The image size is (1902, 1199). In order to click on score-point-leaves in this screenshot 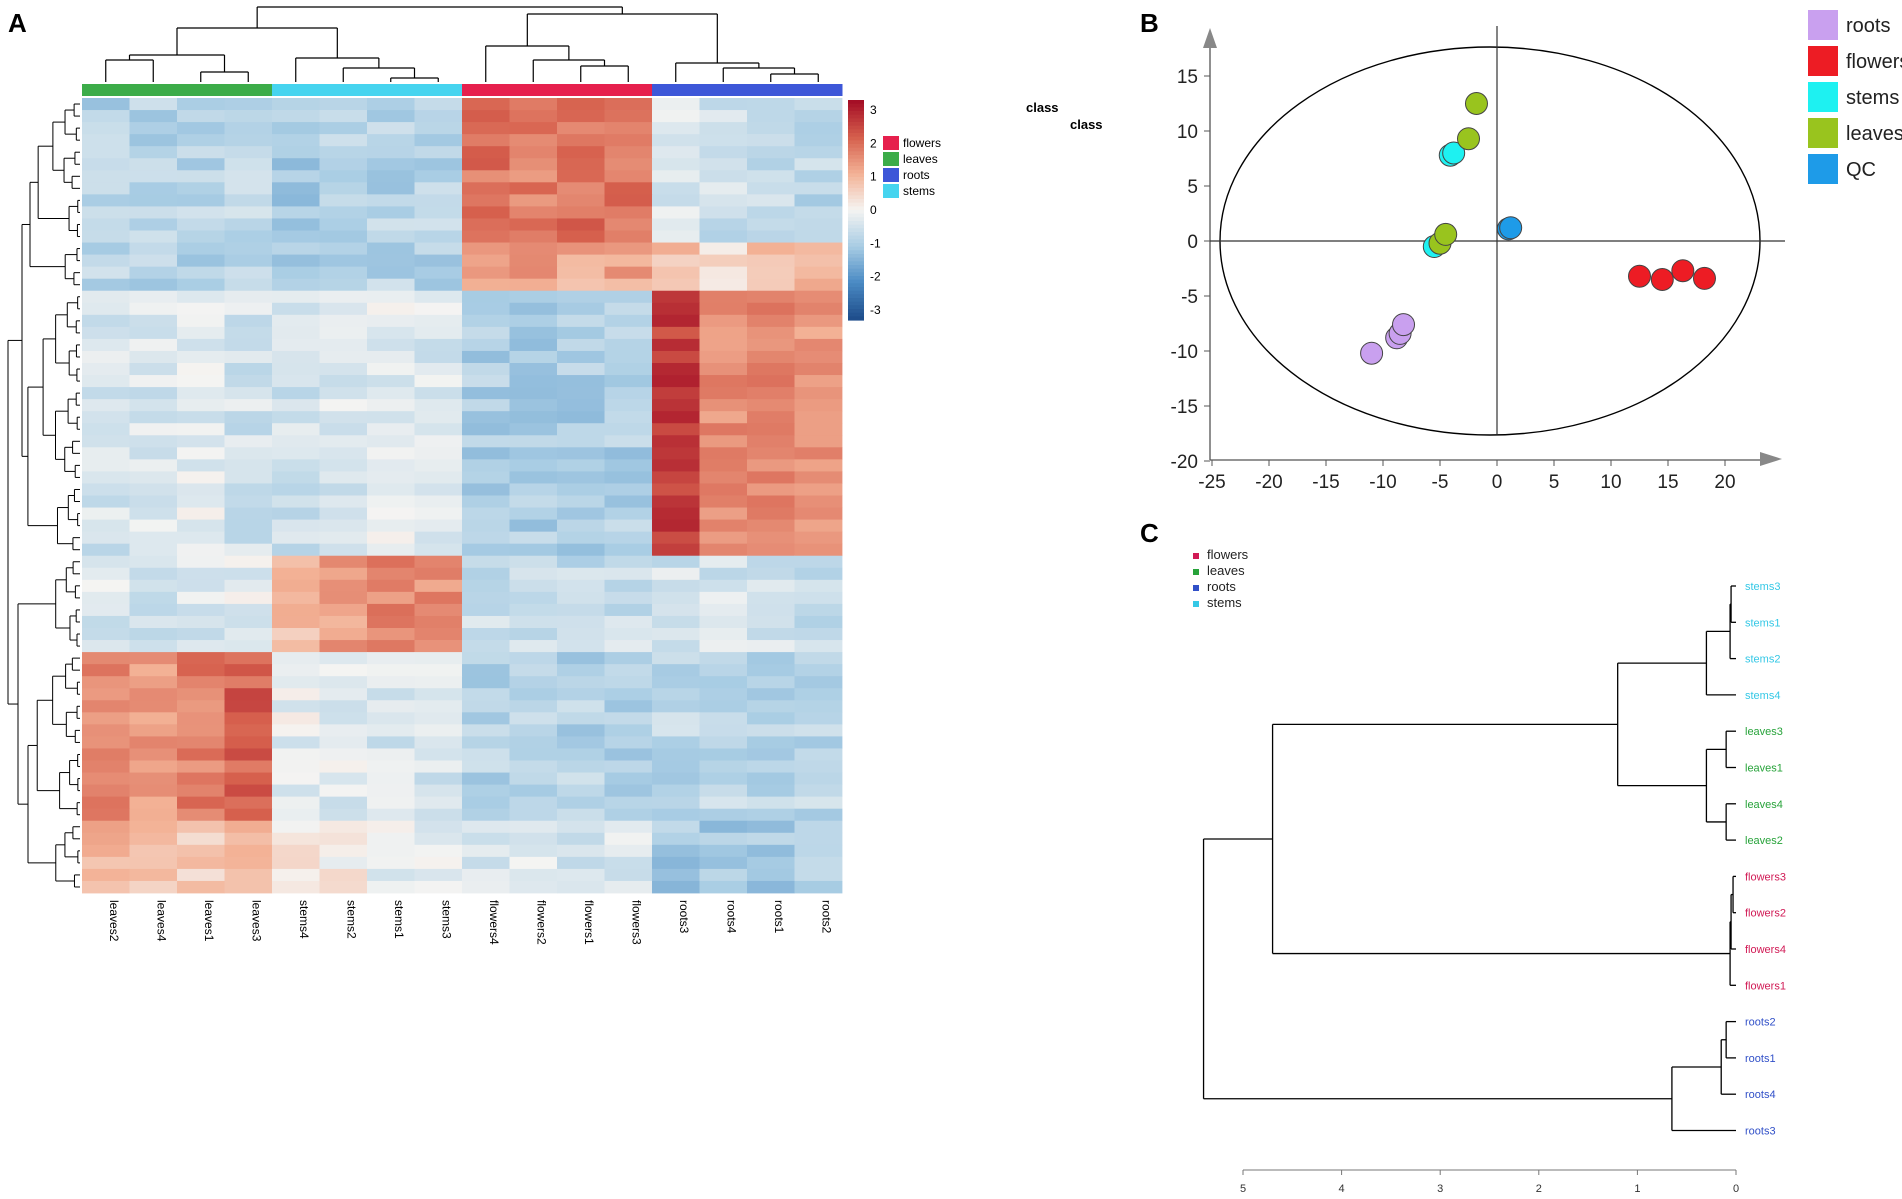, I will do `click(1446, 234)`.